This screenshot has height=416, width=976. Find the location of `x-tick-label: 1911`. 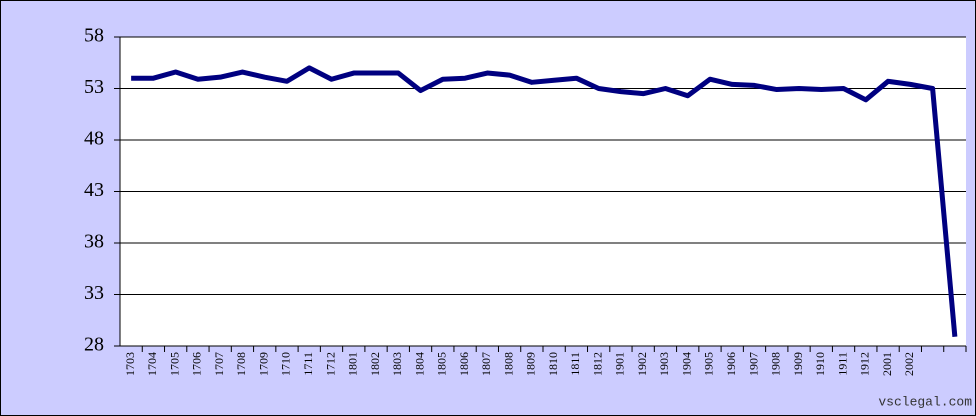

x-tick-label: 1911 is located at coordinates (842, 364).